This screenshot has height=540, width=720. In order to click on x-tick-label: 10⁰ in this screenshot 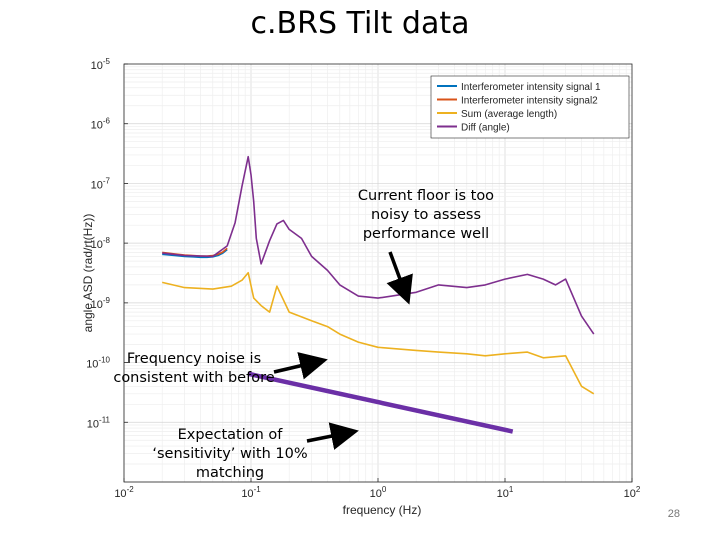, I will do `click(378, 492)`.